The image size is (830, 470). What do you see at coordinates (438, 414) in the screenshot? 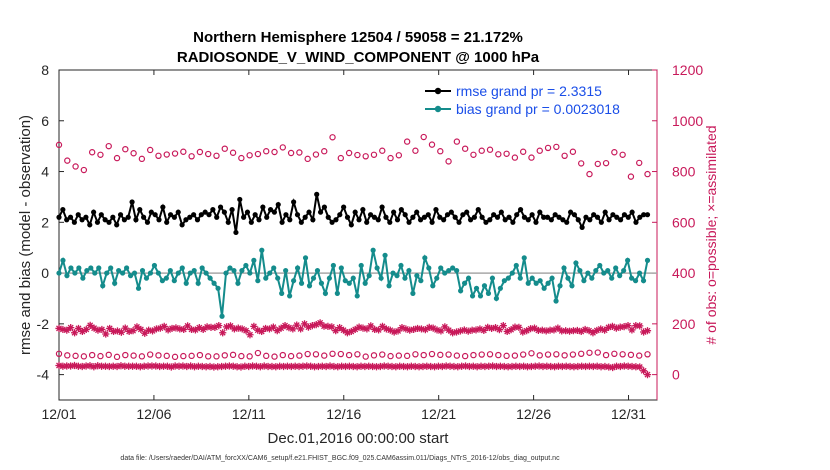
I see `x-tick-label: 12/21` at bounding box center [438, 414].